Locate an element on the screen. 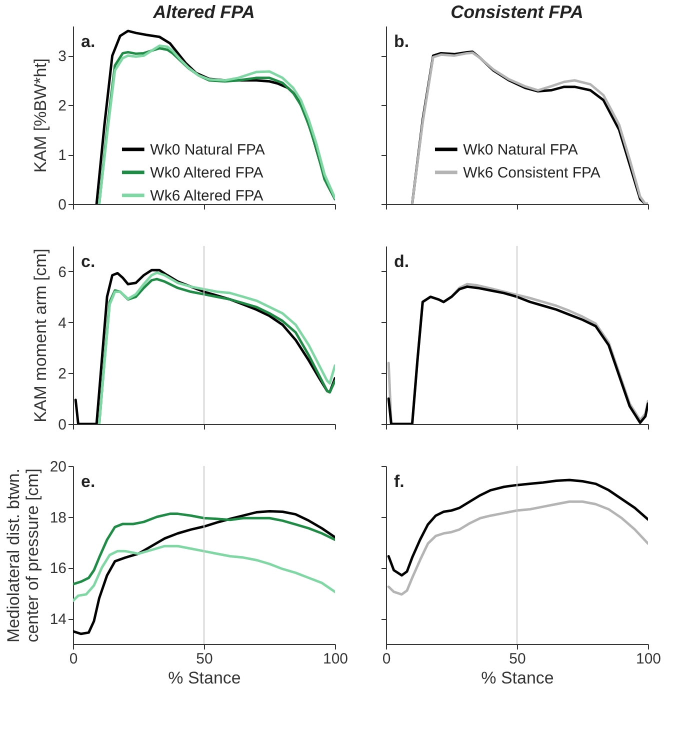  legend-label: Wk6 Altered FPA is located at coordinates (207, 195).